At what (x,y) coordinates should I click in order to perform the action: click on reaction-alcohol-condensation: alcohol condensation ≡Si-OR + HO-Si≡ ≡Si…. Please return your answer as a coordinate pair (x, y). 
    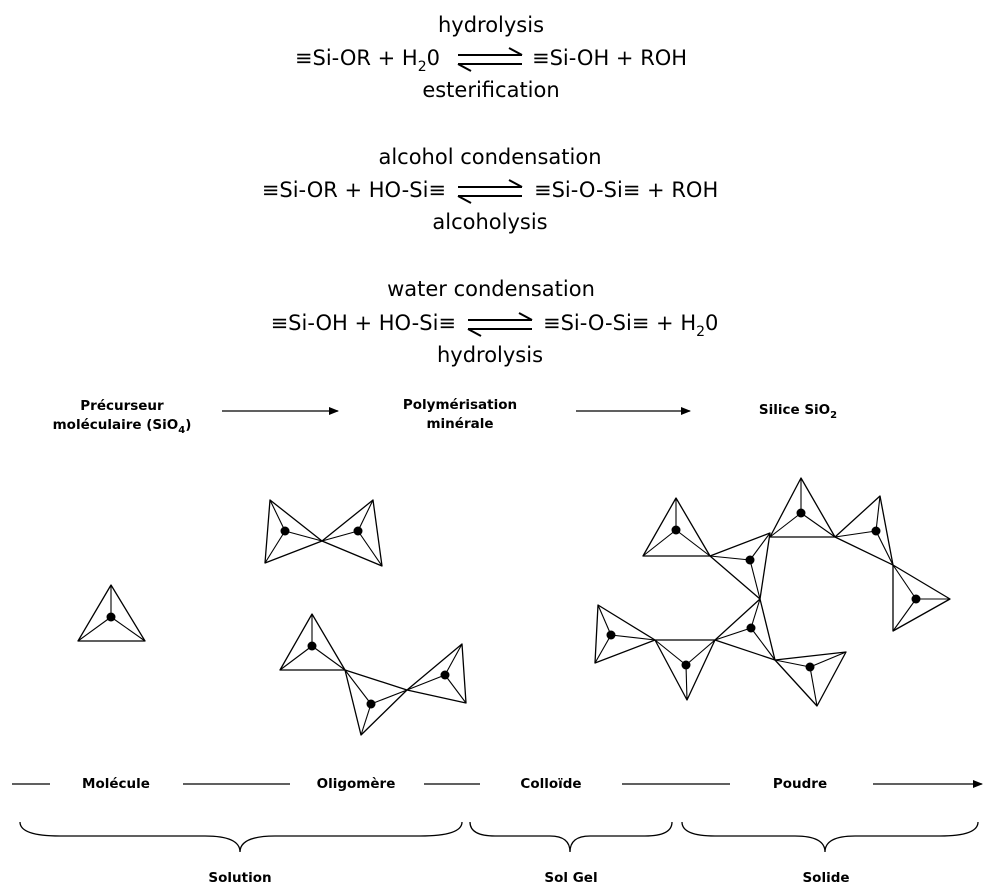
    Looking at the image, I should click on (490, 189).